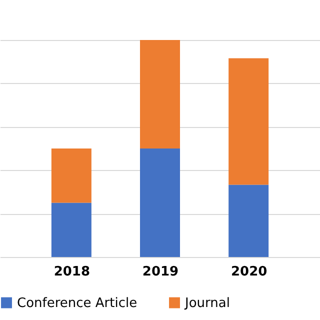 The image size is (320, 320). What do you see at coordinates (72, 272) in the screenshot?
I see `x-tick-label: 2018` at bounding box center [72, 272].